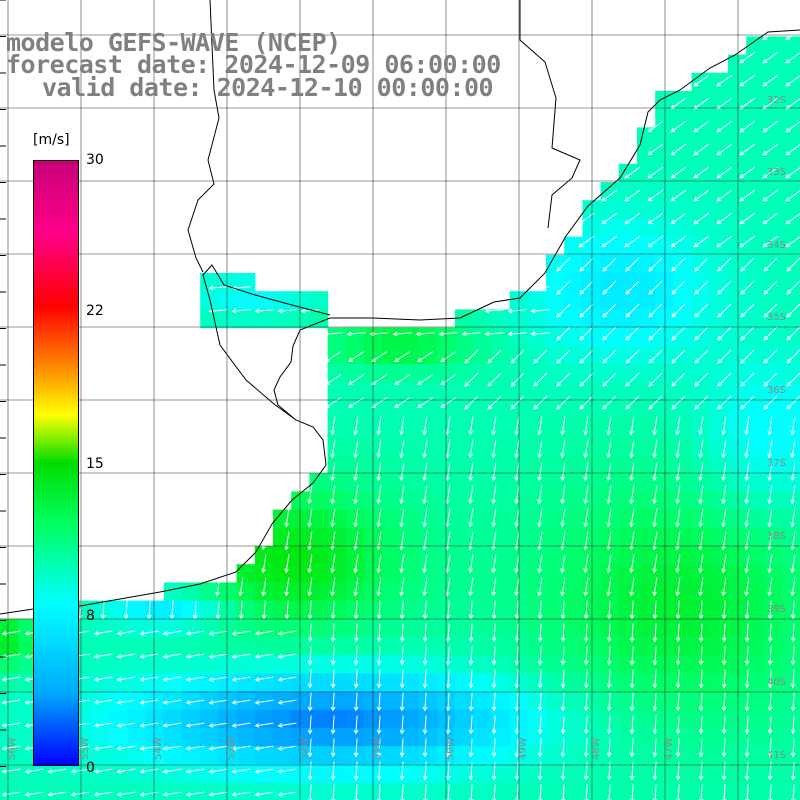 The width and height of the screenshot is (800, 800). I want to click on colorbar-tick-15: 15, so click(95, 464).